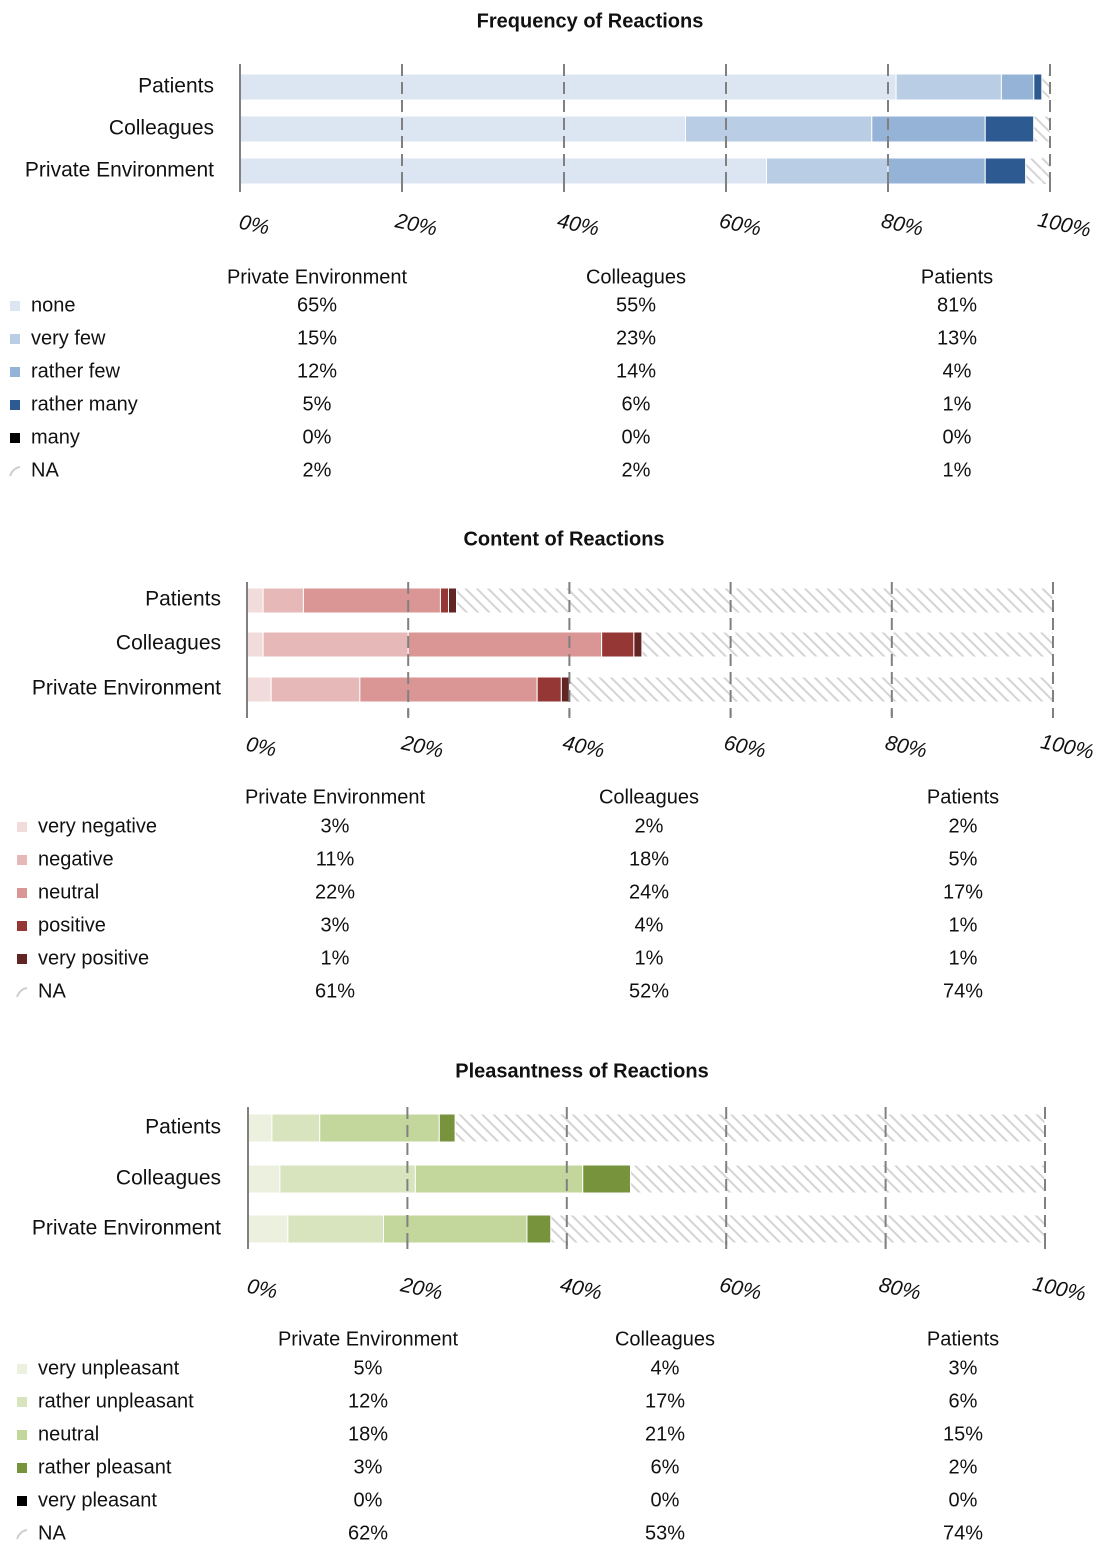 The width and height of the screenshot is (1105, 1547). Describe the element at coordinates (590, 21) in the screenshot. I see `chart-title: Frequency of Reactions` at that location.